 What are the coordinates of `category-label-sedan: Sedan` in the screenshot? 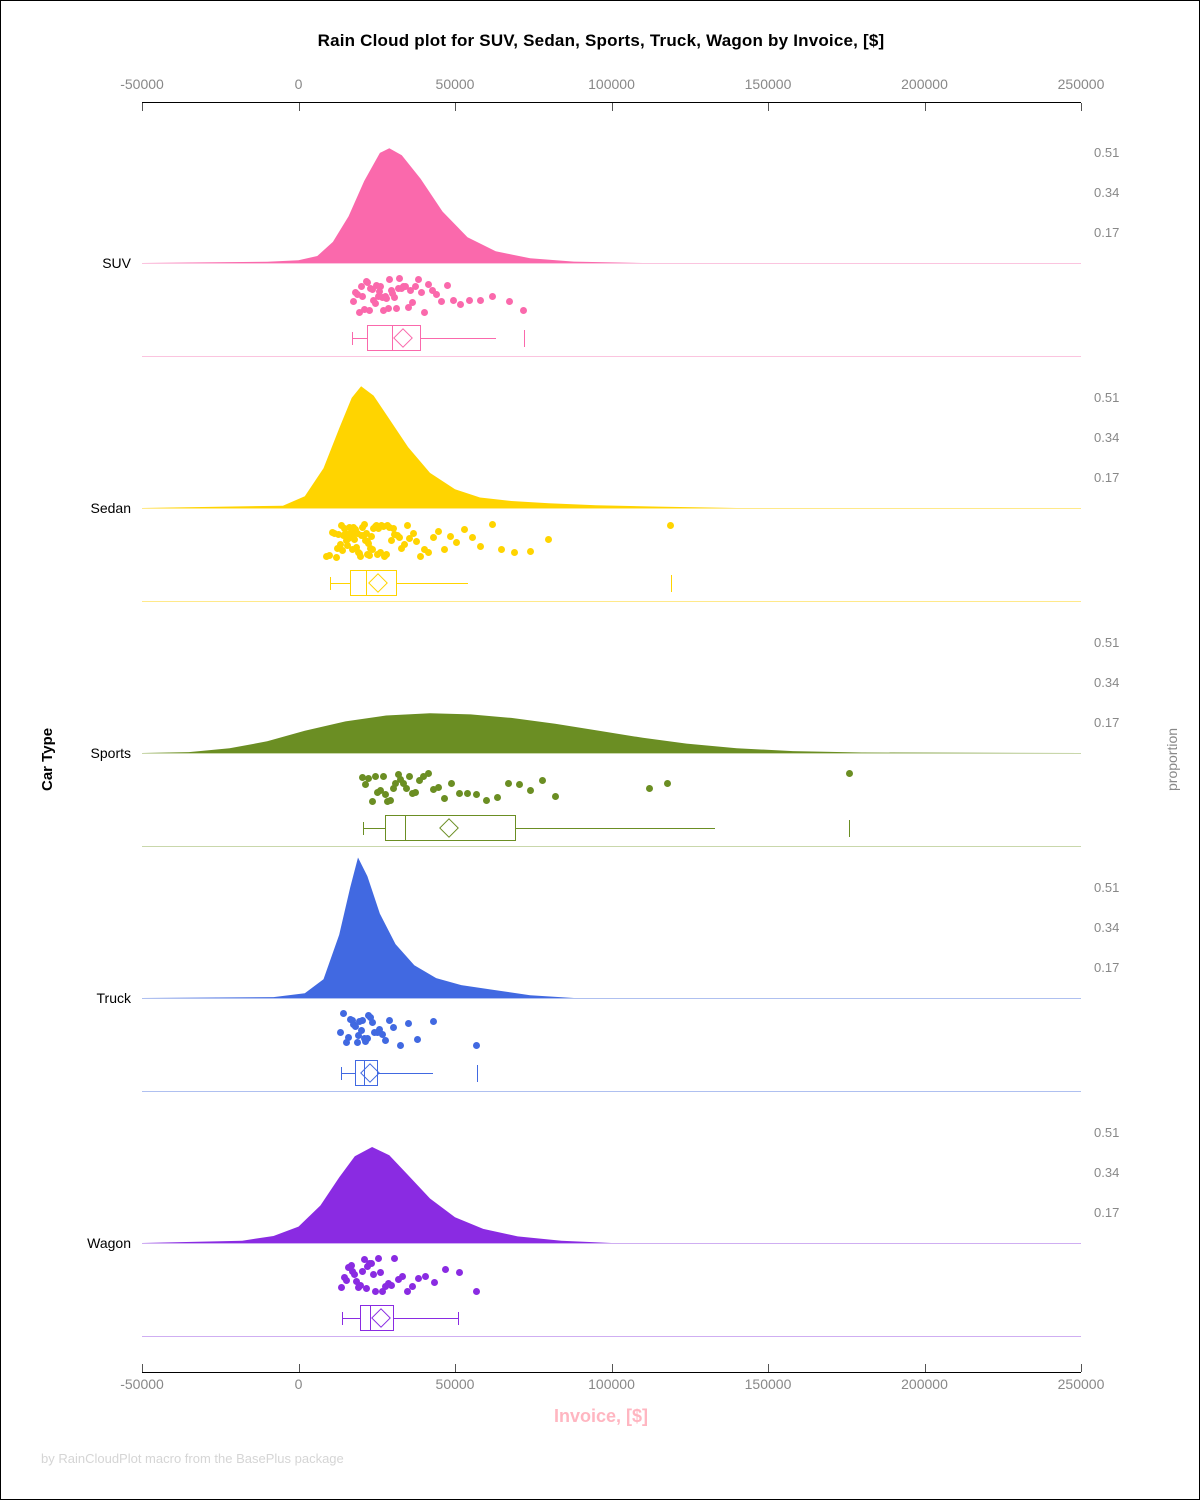 It's located at (110, 508).